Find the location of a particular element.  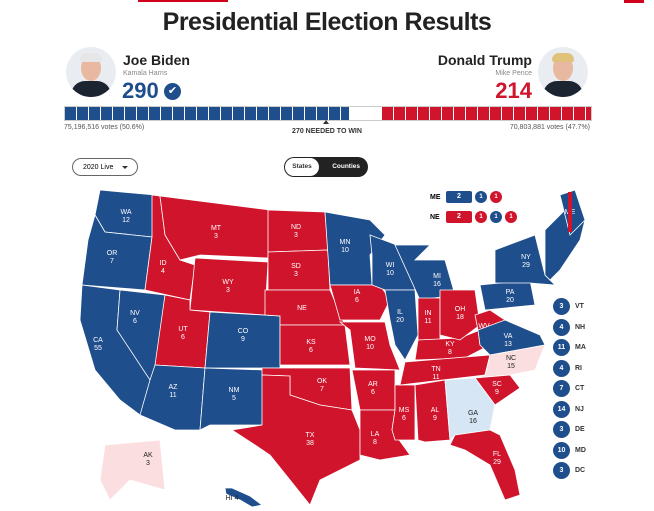

small-state-label: MD is located at coordinates (580, 450).